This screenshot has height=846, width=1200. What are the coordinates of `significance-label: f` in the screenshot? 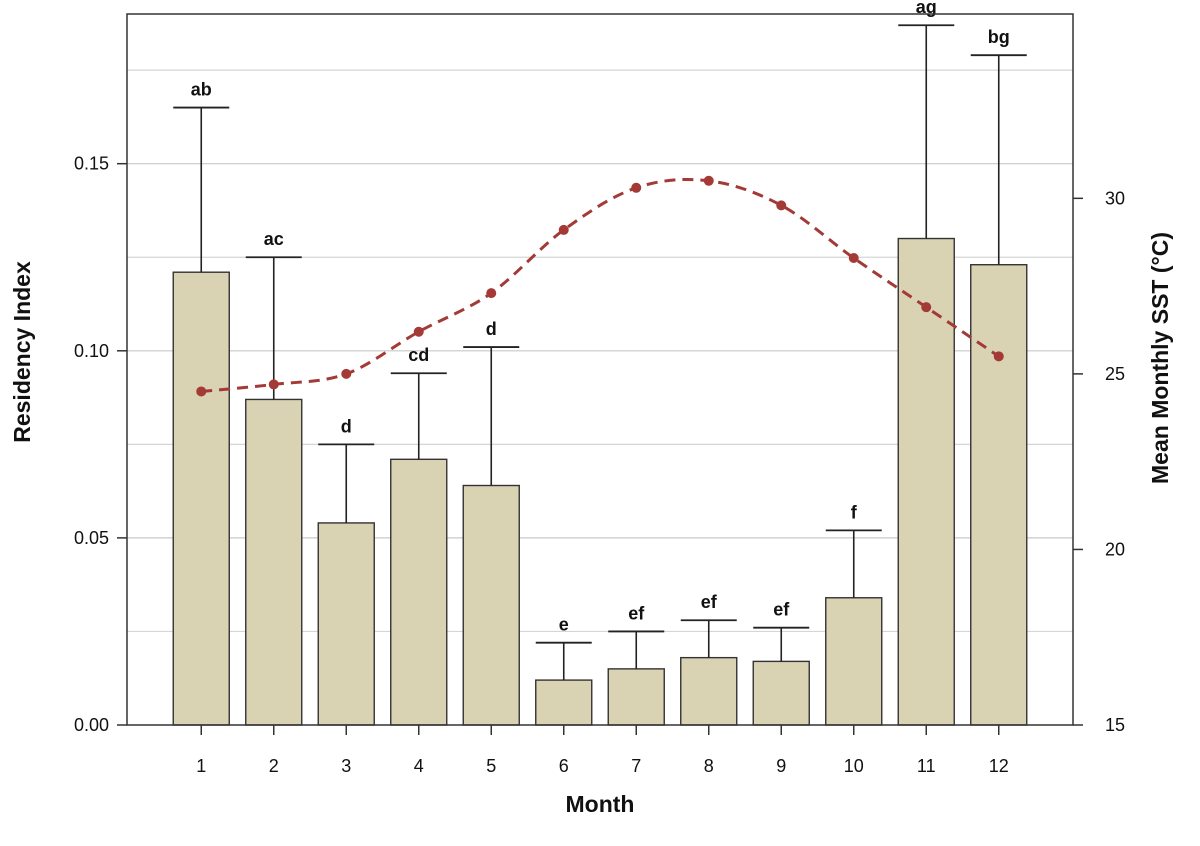 It's located at (854, 512).